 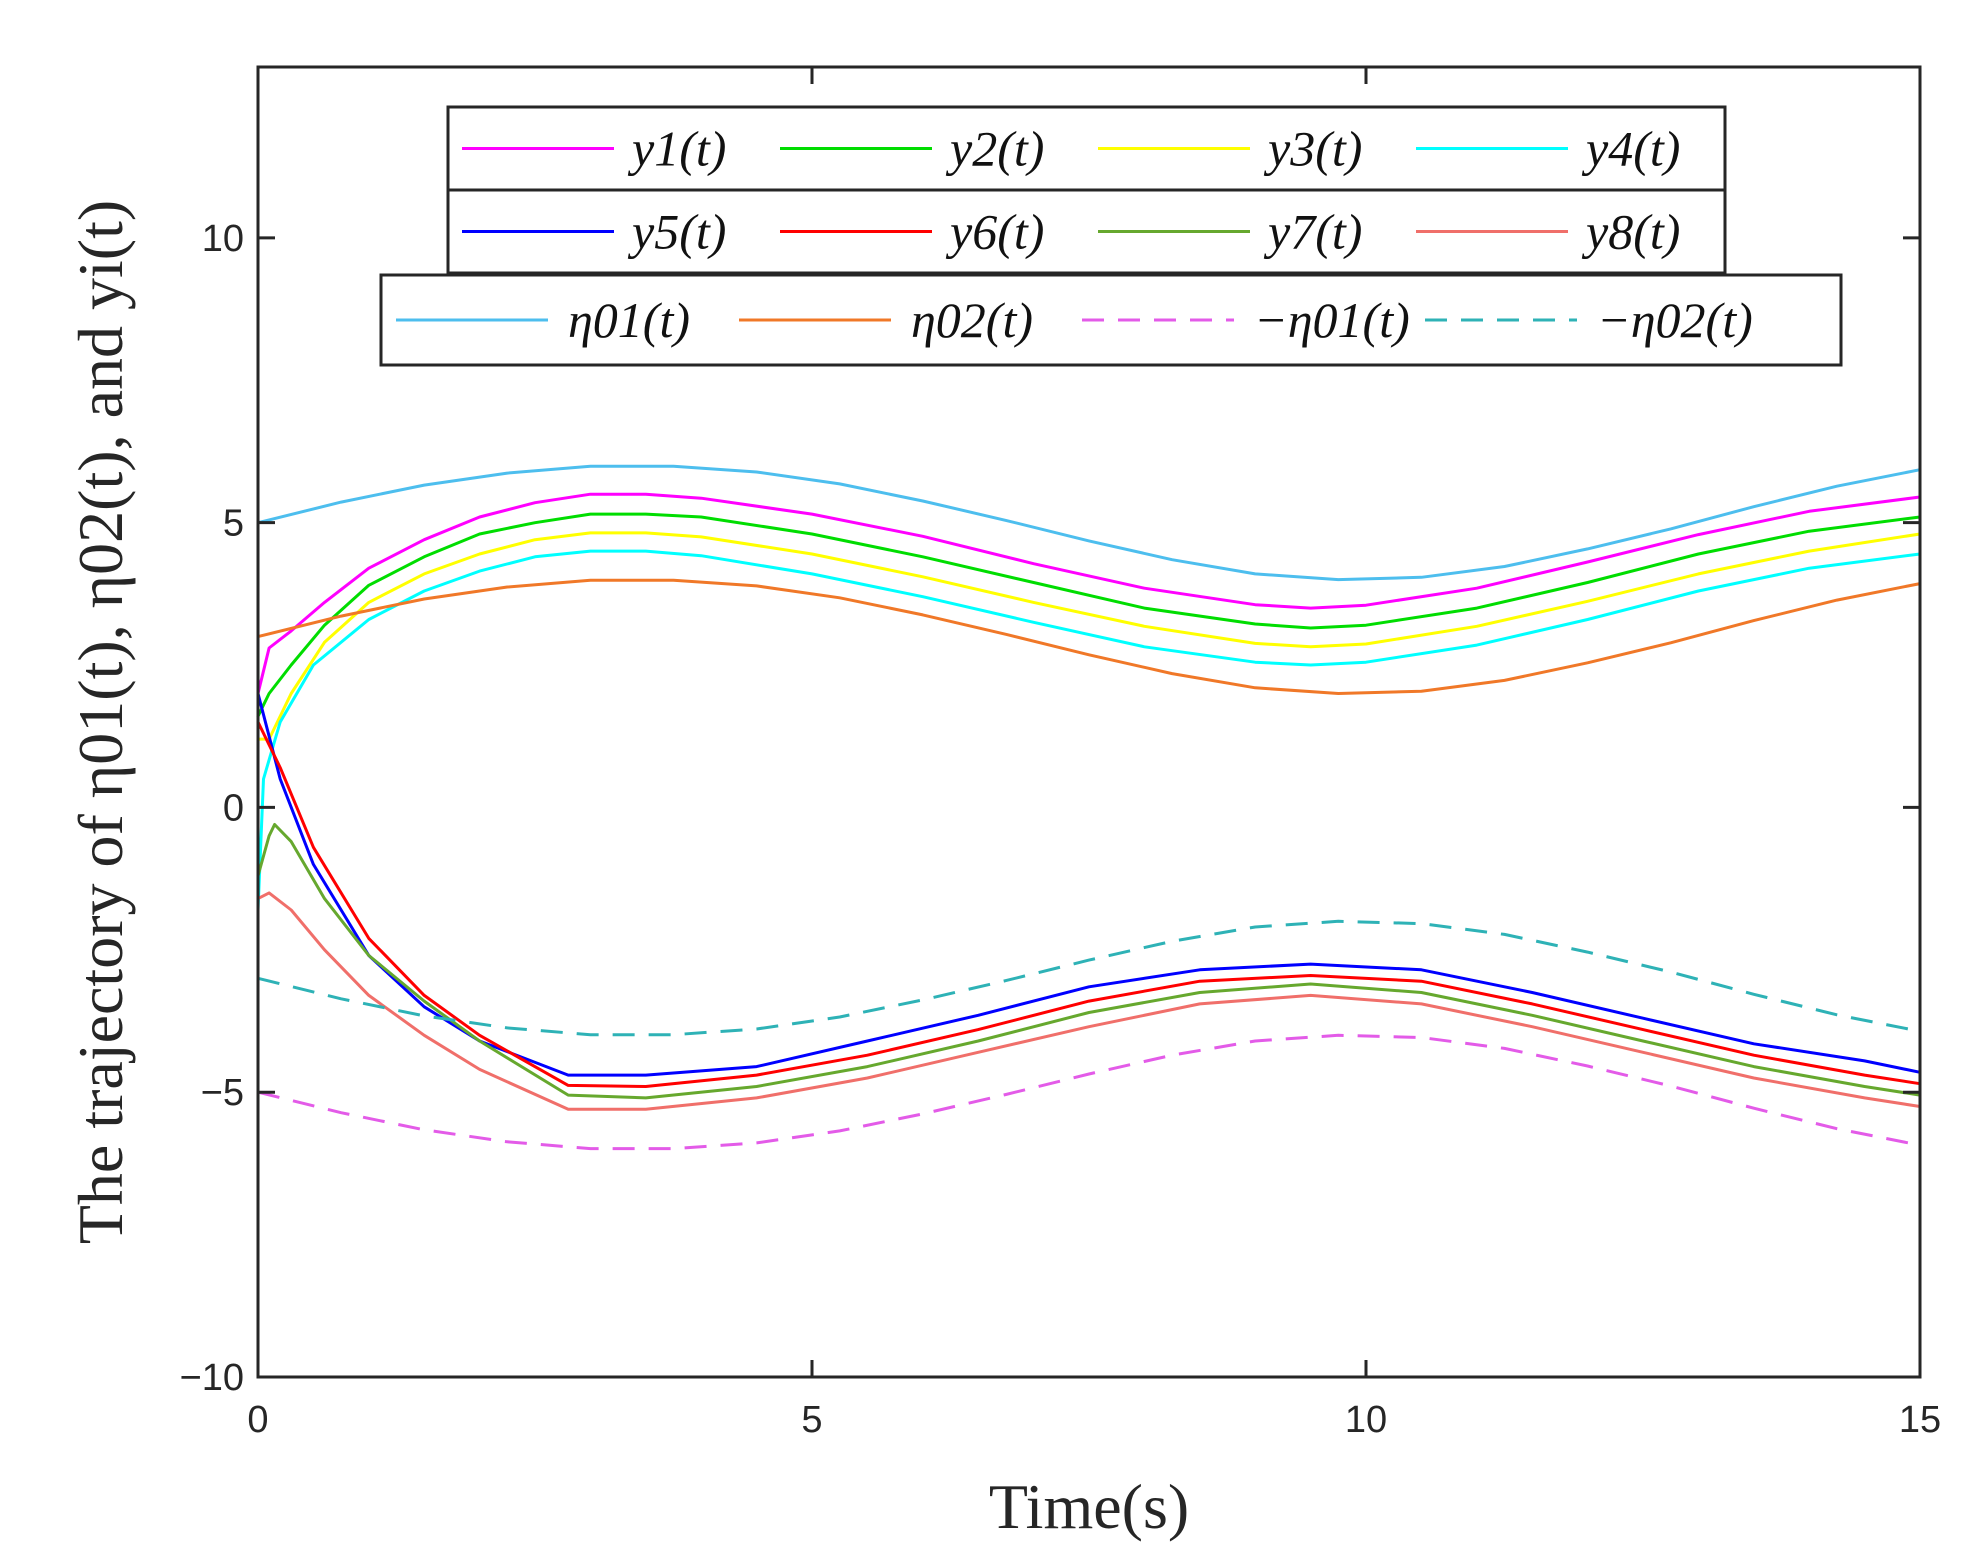 I want to click on legend-box-3: η01(t) η02(t) −η01(t) −η02(t), so click(x=1111, y=320).